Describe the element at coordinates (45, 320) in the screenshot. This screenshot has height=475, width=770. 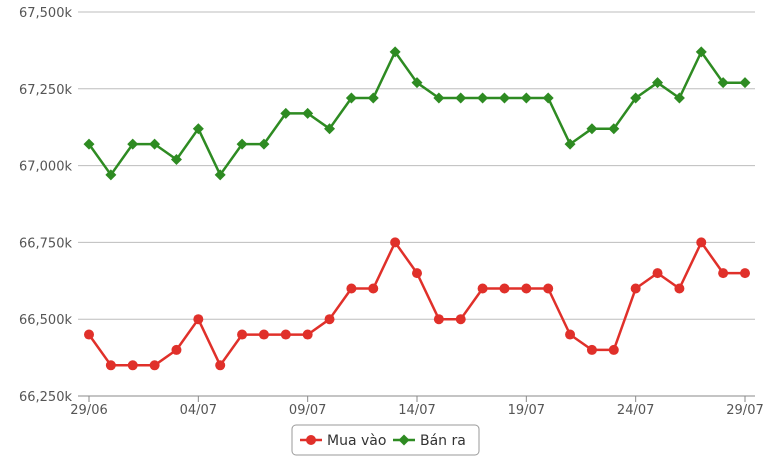
I see `y-tick-label: 66,500k` at that location.